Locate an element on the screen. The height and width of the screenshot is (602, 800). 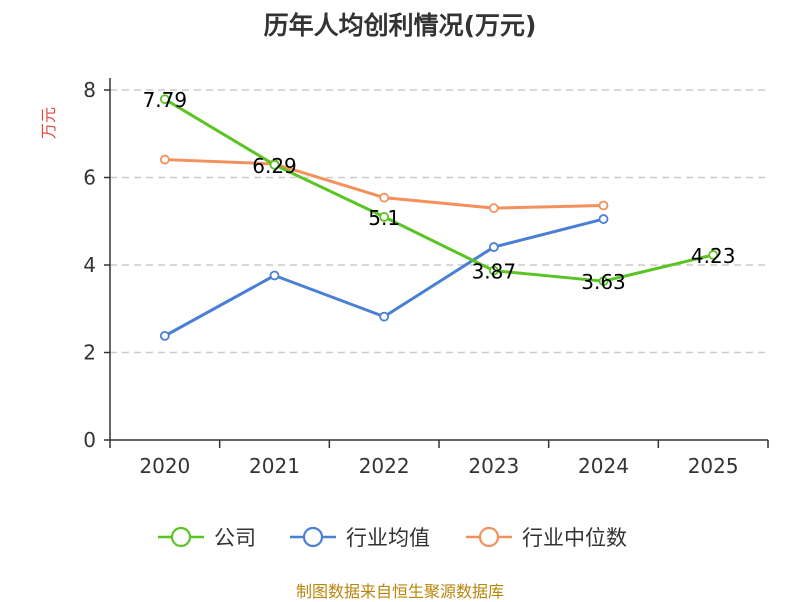
y-tick-label: 8 is located at coordinates (89, 90).